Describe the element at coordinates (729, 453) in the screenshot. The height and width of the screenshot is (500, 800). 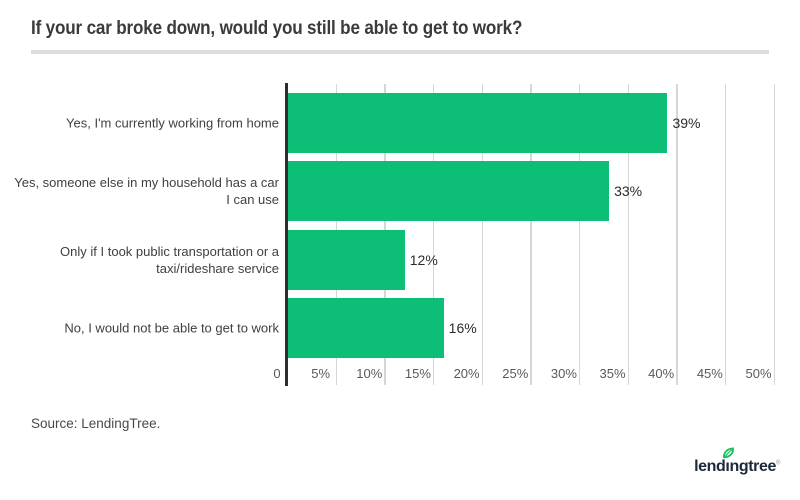
I see `leaf-icon` at that location.